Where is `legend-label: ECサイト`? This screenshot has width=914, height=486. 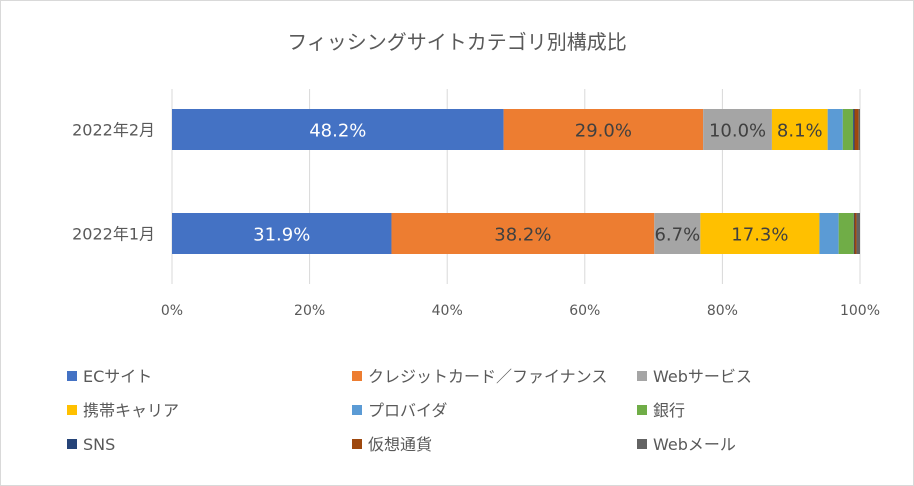
legend-label: ECサイト is located at coordinates (117, 376).